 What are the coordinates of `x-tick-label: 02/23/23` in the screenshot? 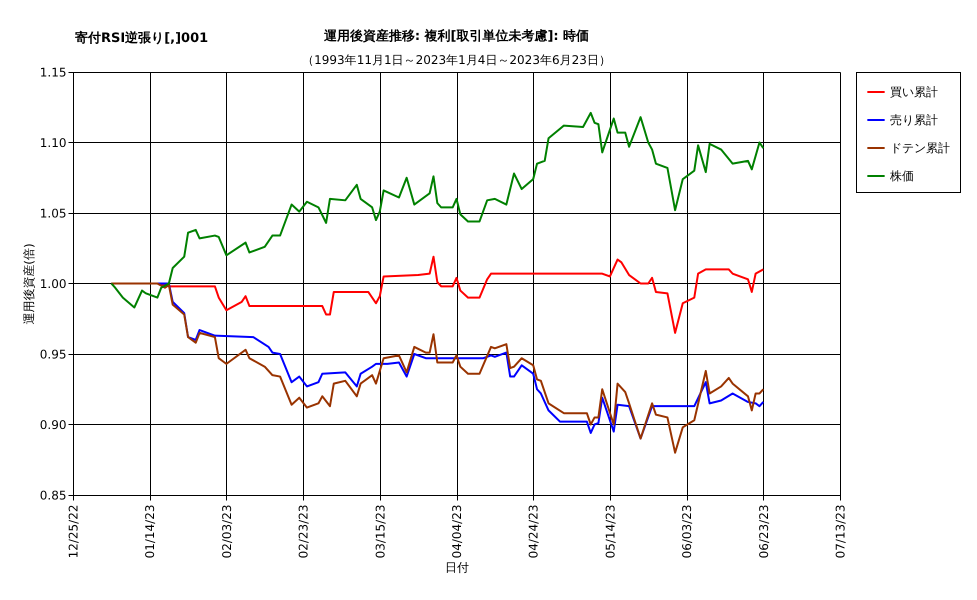 It's located at (303, 531).